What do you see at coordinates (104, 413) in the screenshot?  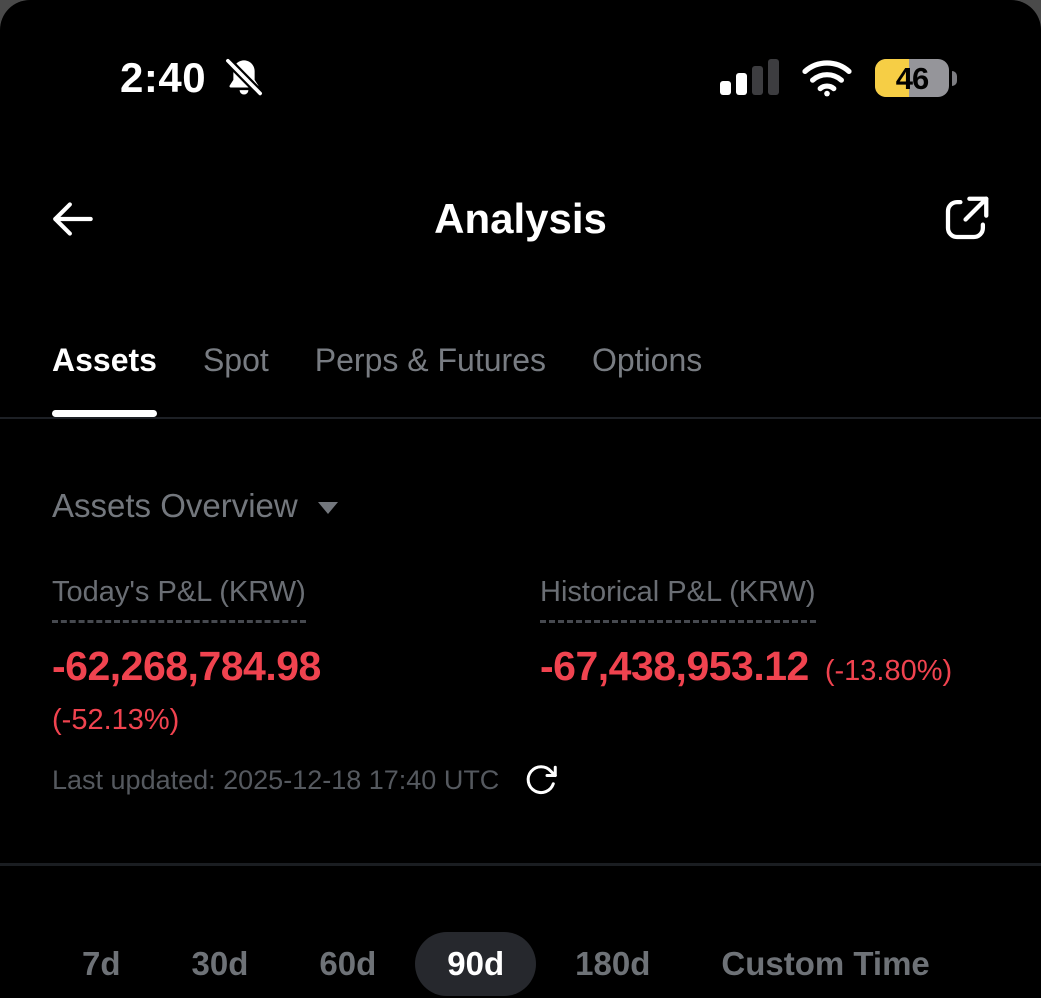 I see `active-tab-underline` at bounding box center [104, 413].